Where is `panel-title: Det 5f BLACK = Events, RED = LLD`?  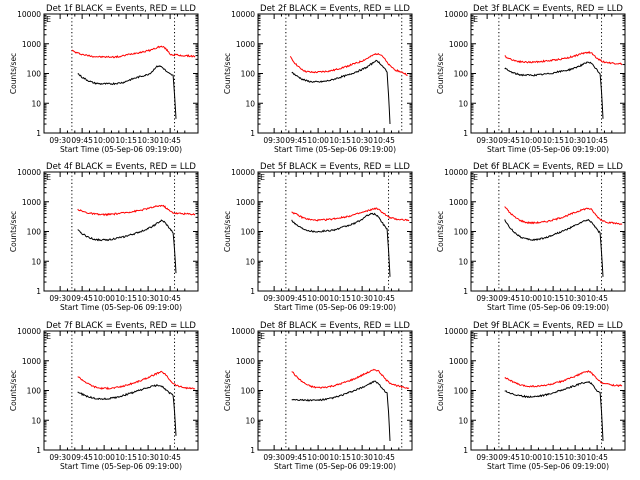
panel-title: Det 5f BLACK = Events, RED = LLD is located at coordinates (335, 167).